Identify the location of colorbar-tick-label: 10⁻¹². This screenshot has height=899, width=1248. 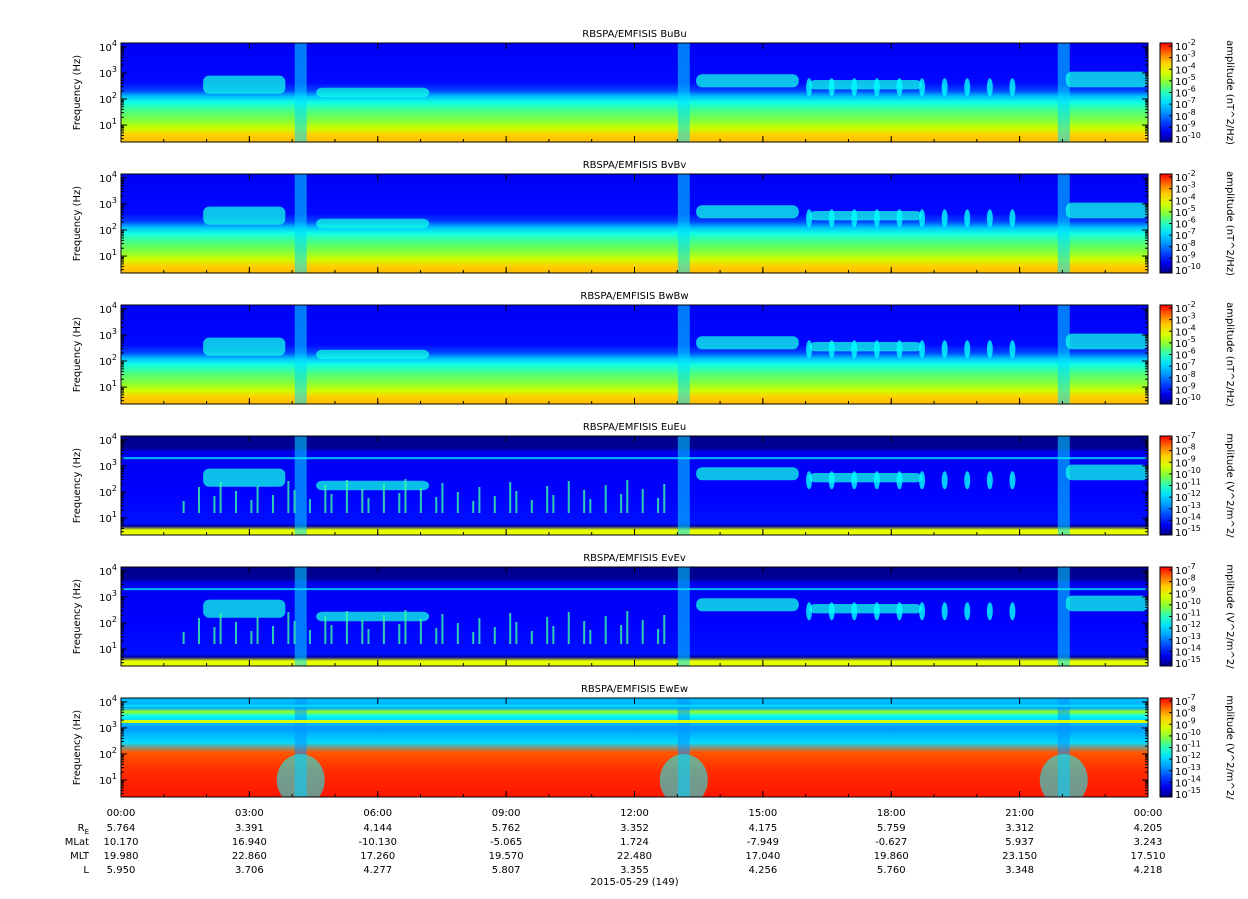
(1188, 758).